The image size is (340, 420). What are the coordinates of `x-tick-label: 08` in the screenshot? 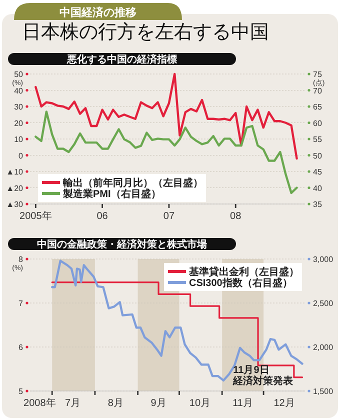 It's located at (236, 216).